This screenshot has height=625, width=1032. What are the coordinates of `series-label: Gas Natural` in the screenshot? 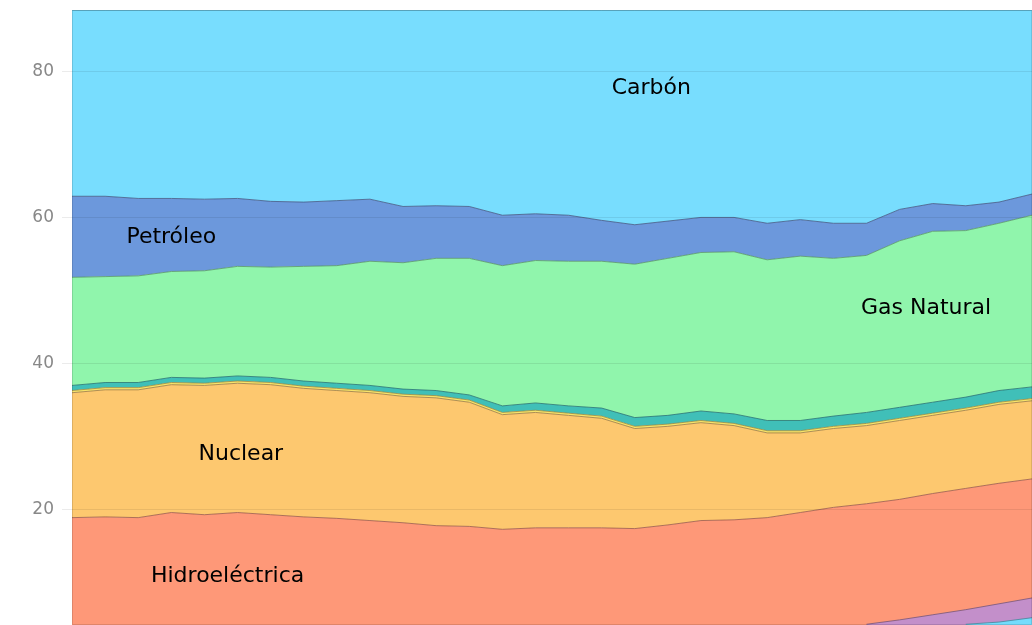 It's located at (926, 306).